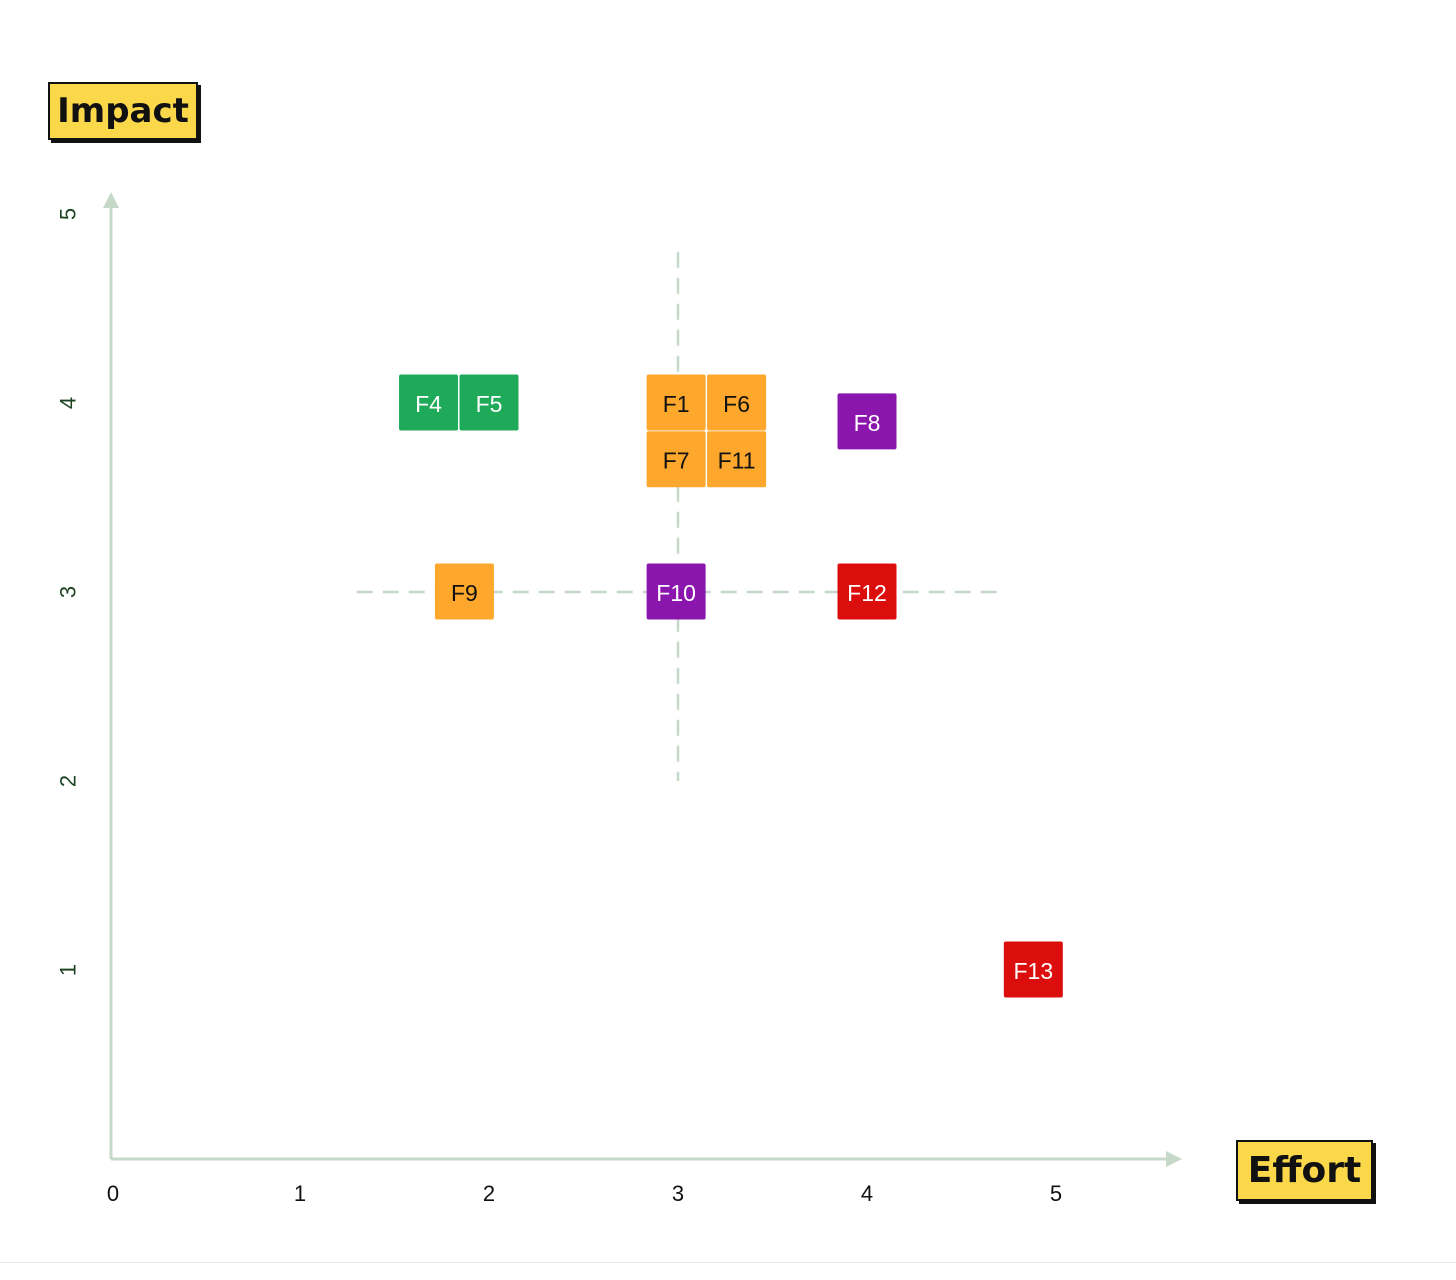 This screenshot has width=1456, height=1280. What do you see at coordinates (68, 403) in the screenshot?
I see `y-tick-label: 4` at bounding box center [68, 403].